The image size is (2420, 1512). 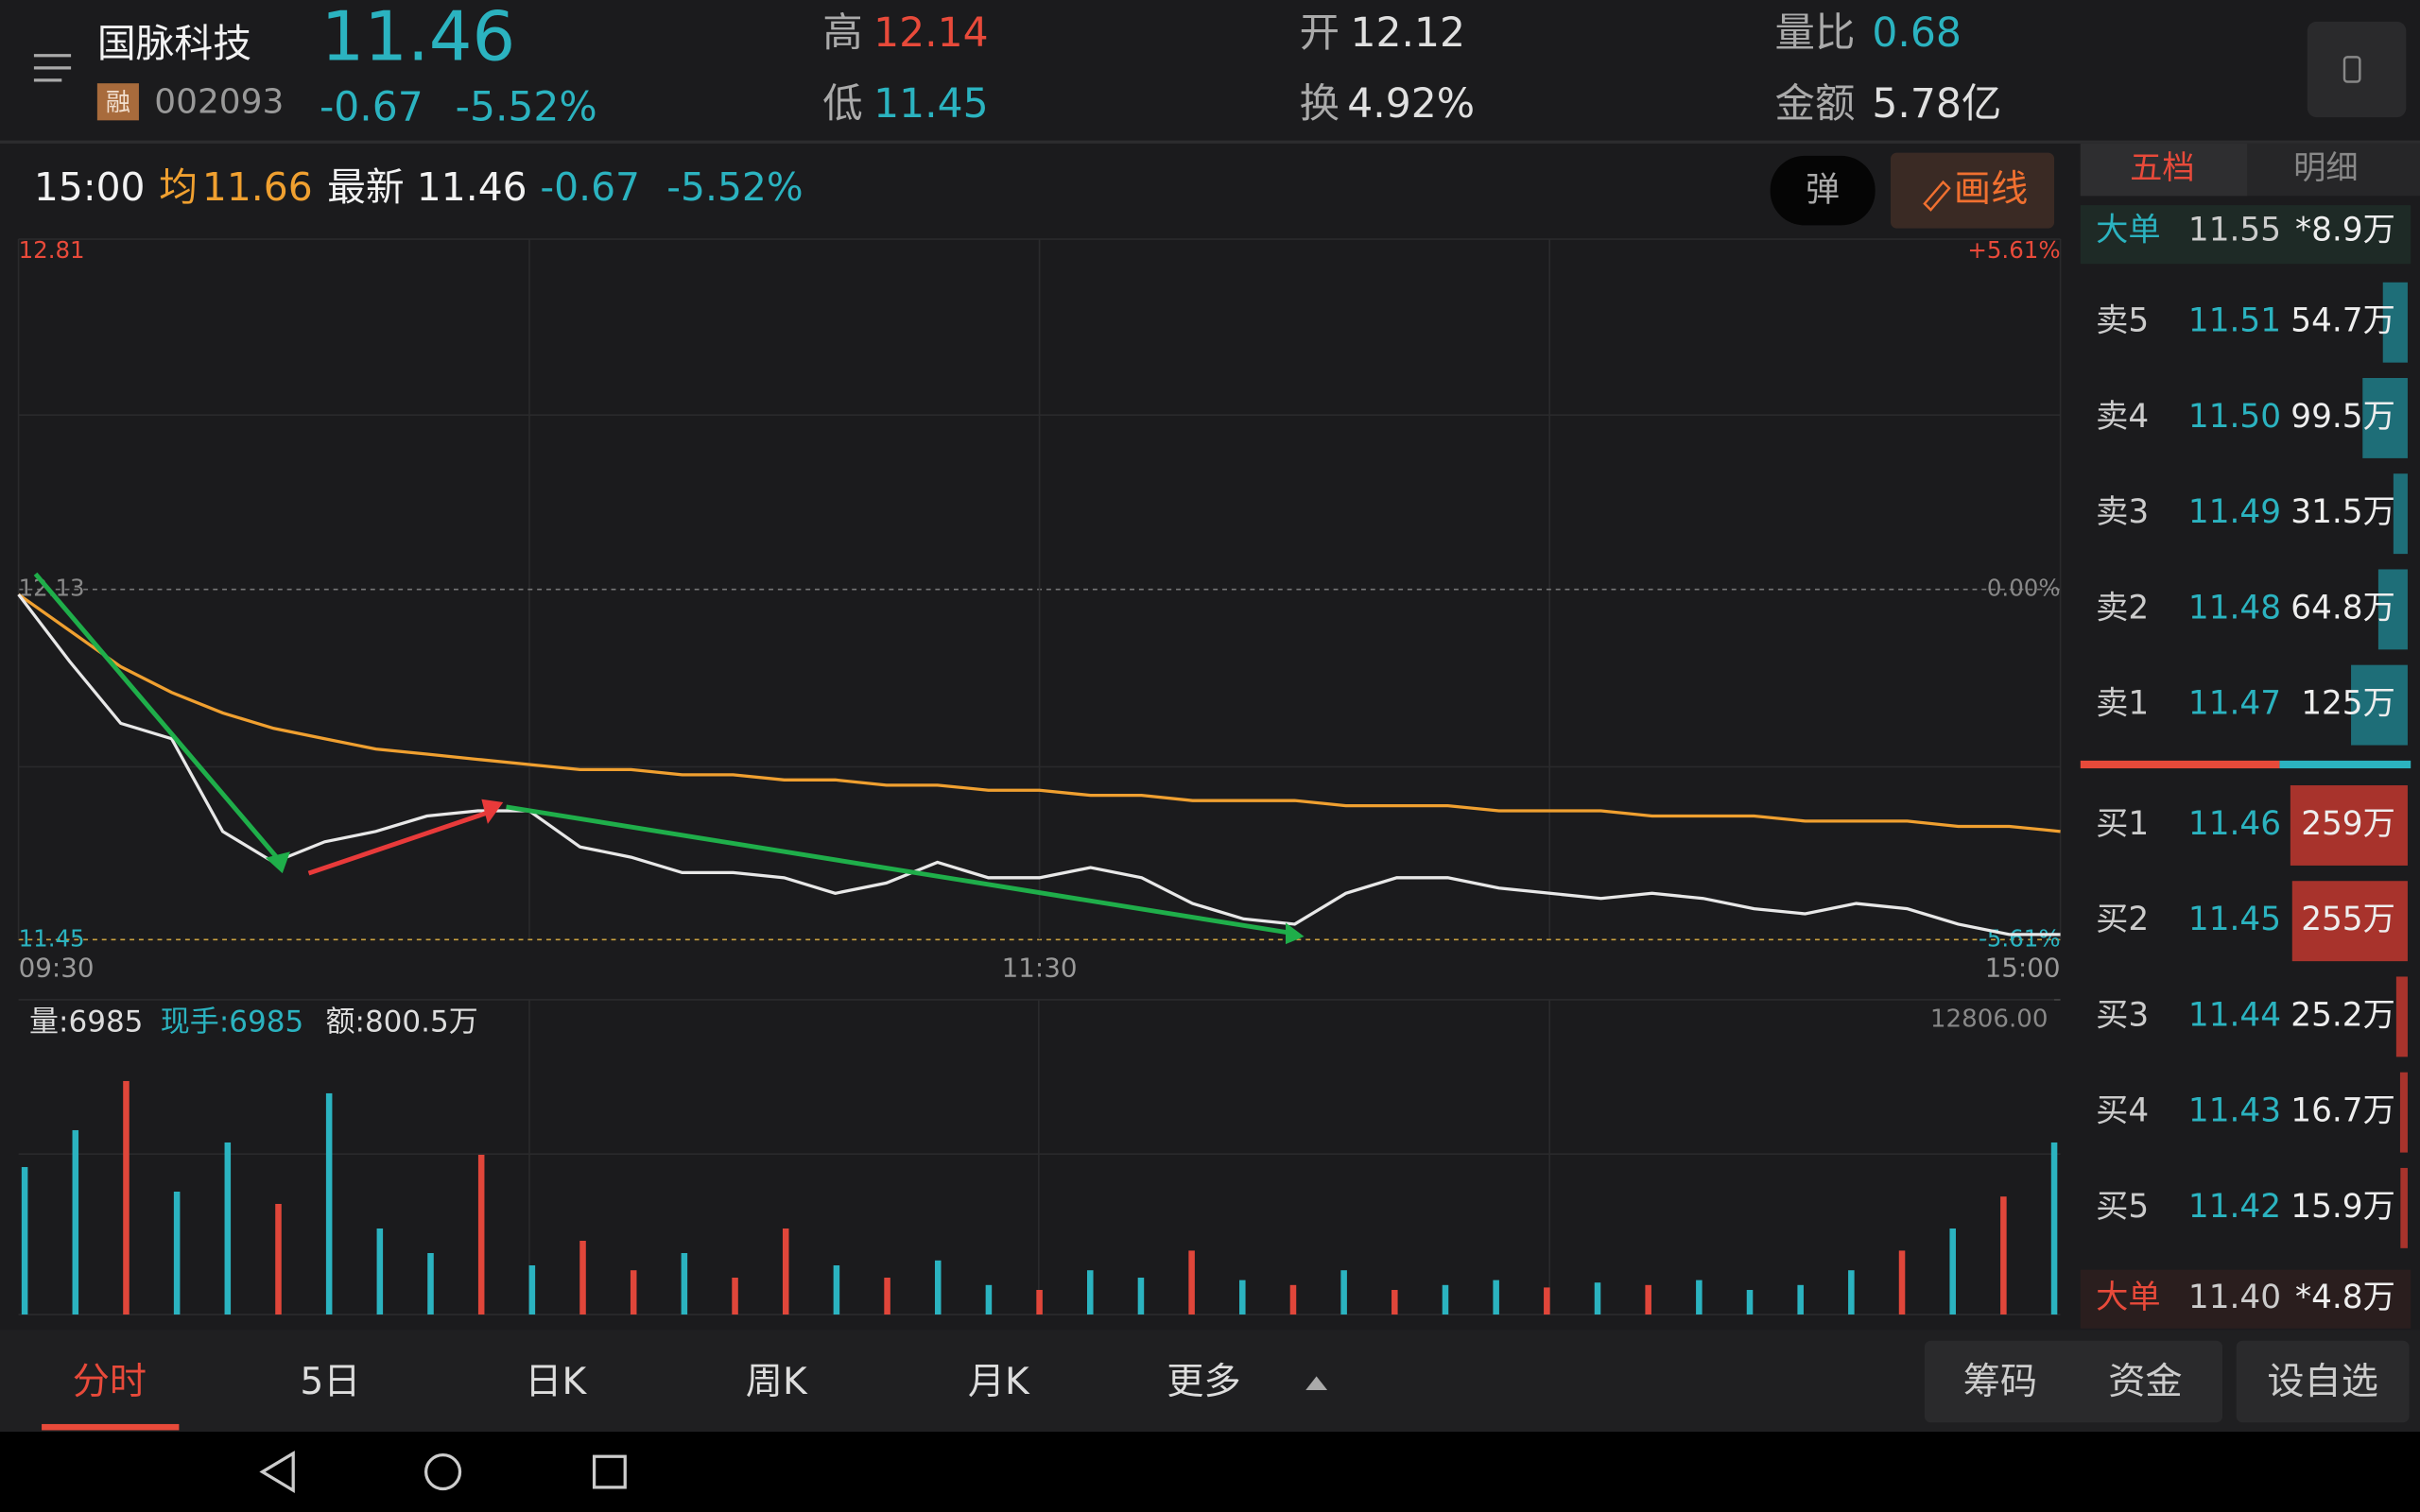 I want to click on tab: 分时, so click(x=110, y=1382).